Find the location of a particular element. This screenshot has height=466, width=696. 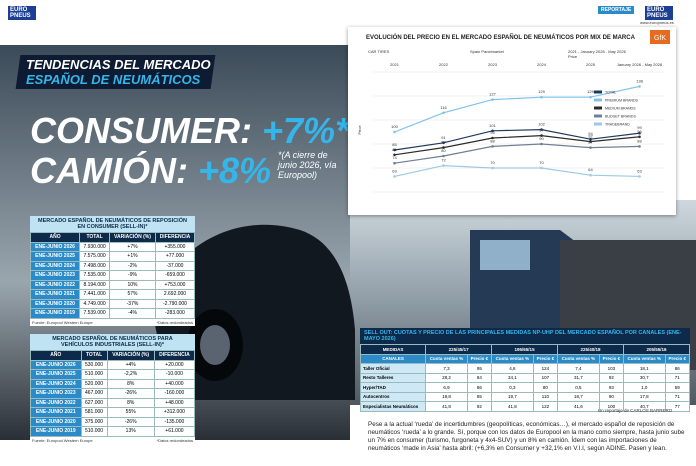

cell: 95 is located at coordinates (479, 368).